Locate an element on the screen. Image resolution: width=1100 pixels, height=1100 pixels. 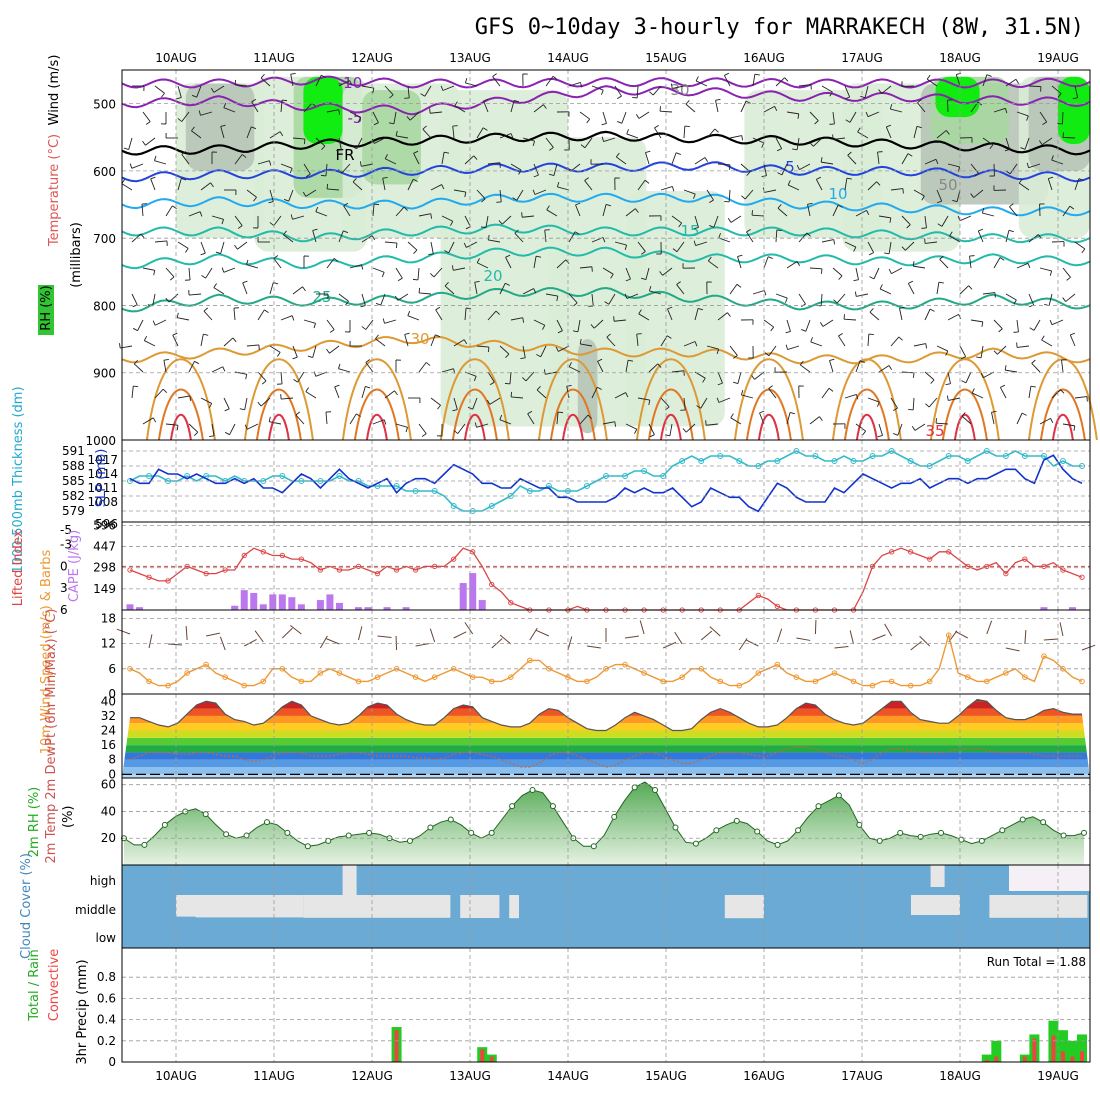
y-tick-temp: 16 is located at coordinates (108, 745).